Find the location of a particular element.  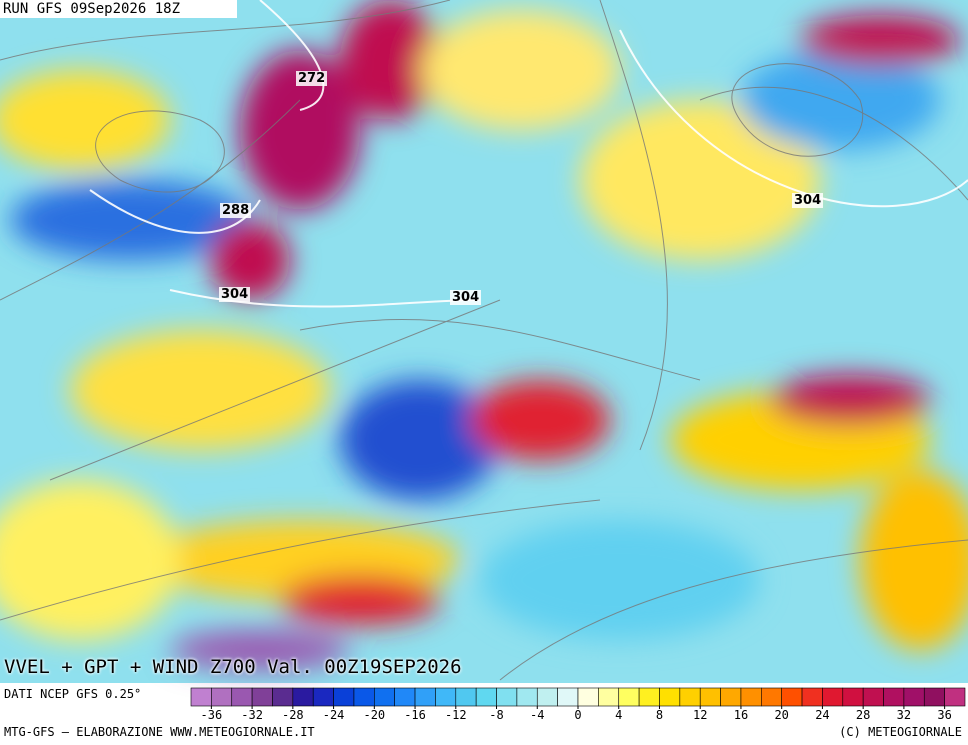

colorbar-tick-label: -24 is located at coordinates (334, 715).